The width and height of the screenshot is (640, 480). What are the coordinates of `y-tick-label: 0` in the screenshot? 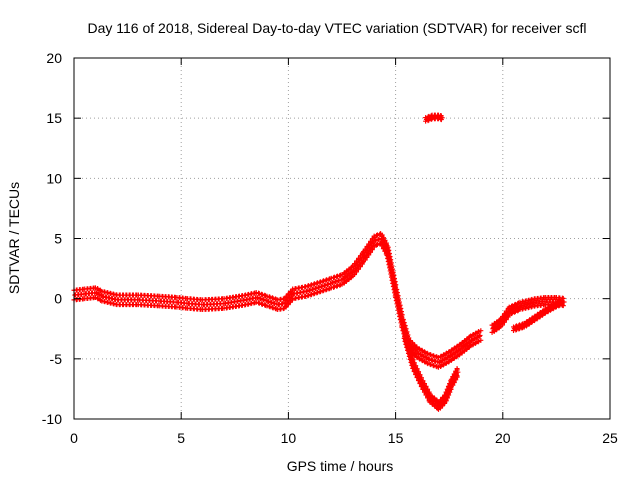 It's located at (58, 299).